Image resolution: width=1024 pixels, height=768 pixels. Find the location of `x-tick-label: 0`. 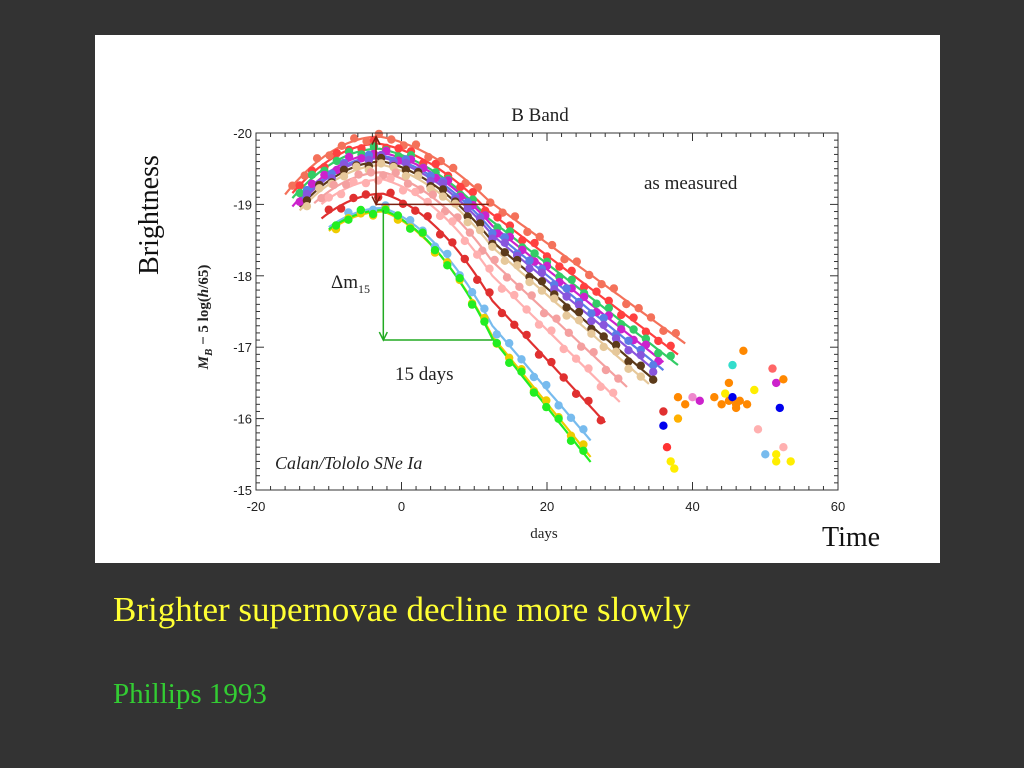

x-tick-label: 0 is located at coordinates (401, 506).